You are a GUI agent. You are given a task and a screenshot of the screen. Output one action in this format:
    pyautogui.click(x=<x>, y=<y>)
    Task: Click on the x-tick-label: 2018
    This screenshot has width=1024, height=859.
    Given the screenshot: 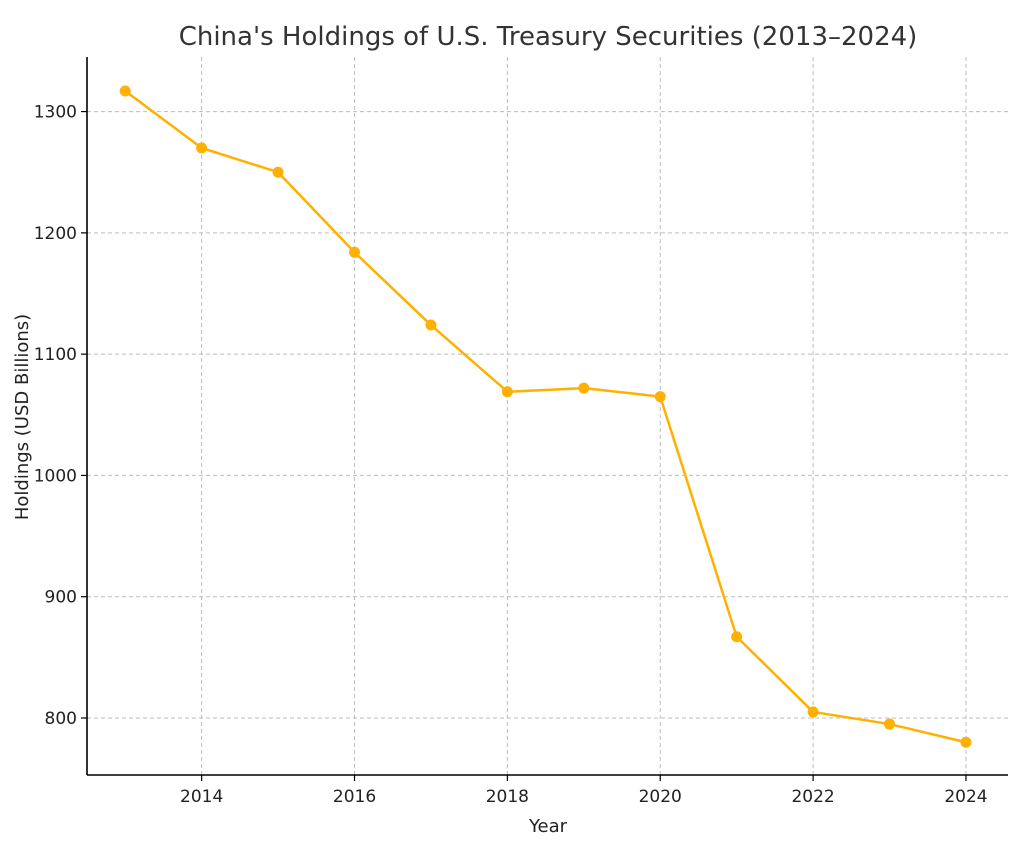 What is the action you would take?
    pyautogui.click(x=507, y=797)
    